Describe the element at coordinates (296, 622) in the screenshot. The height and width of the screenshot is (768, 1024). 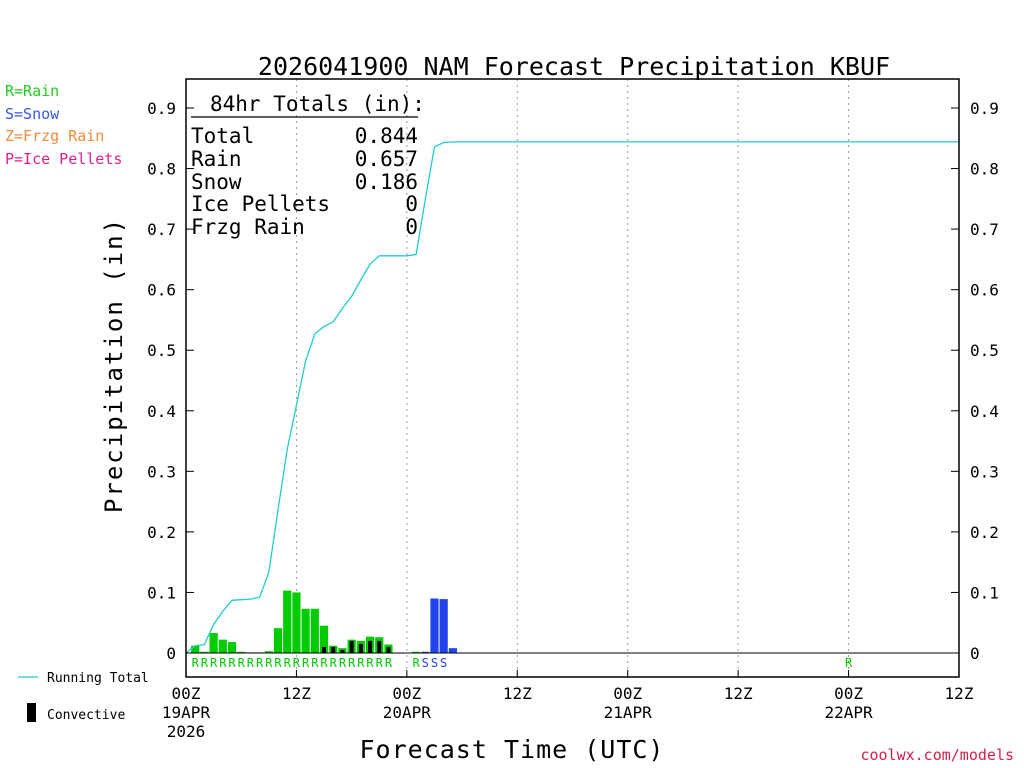
I see `precip-bar-h12` at that location.